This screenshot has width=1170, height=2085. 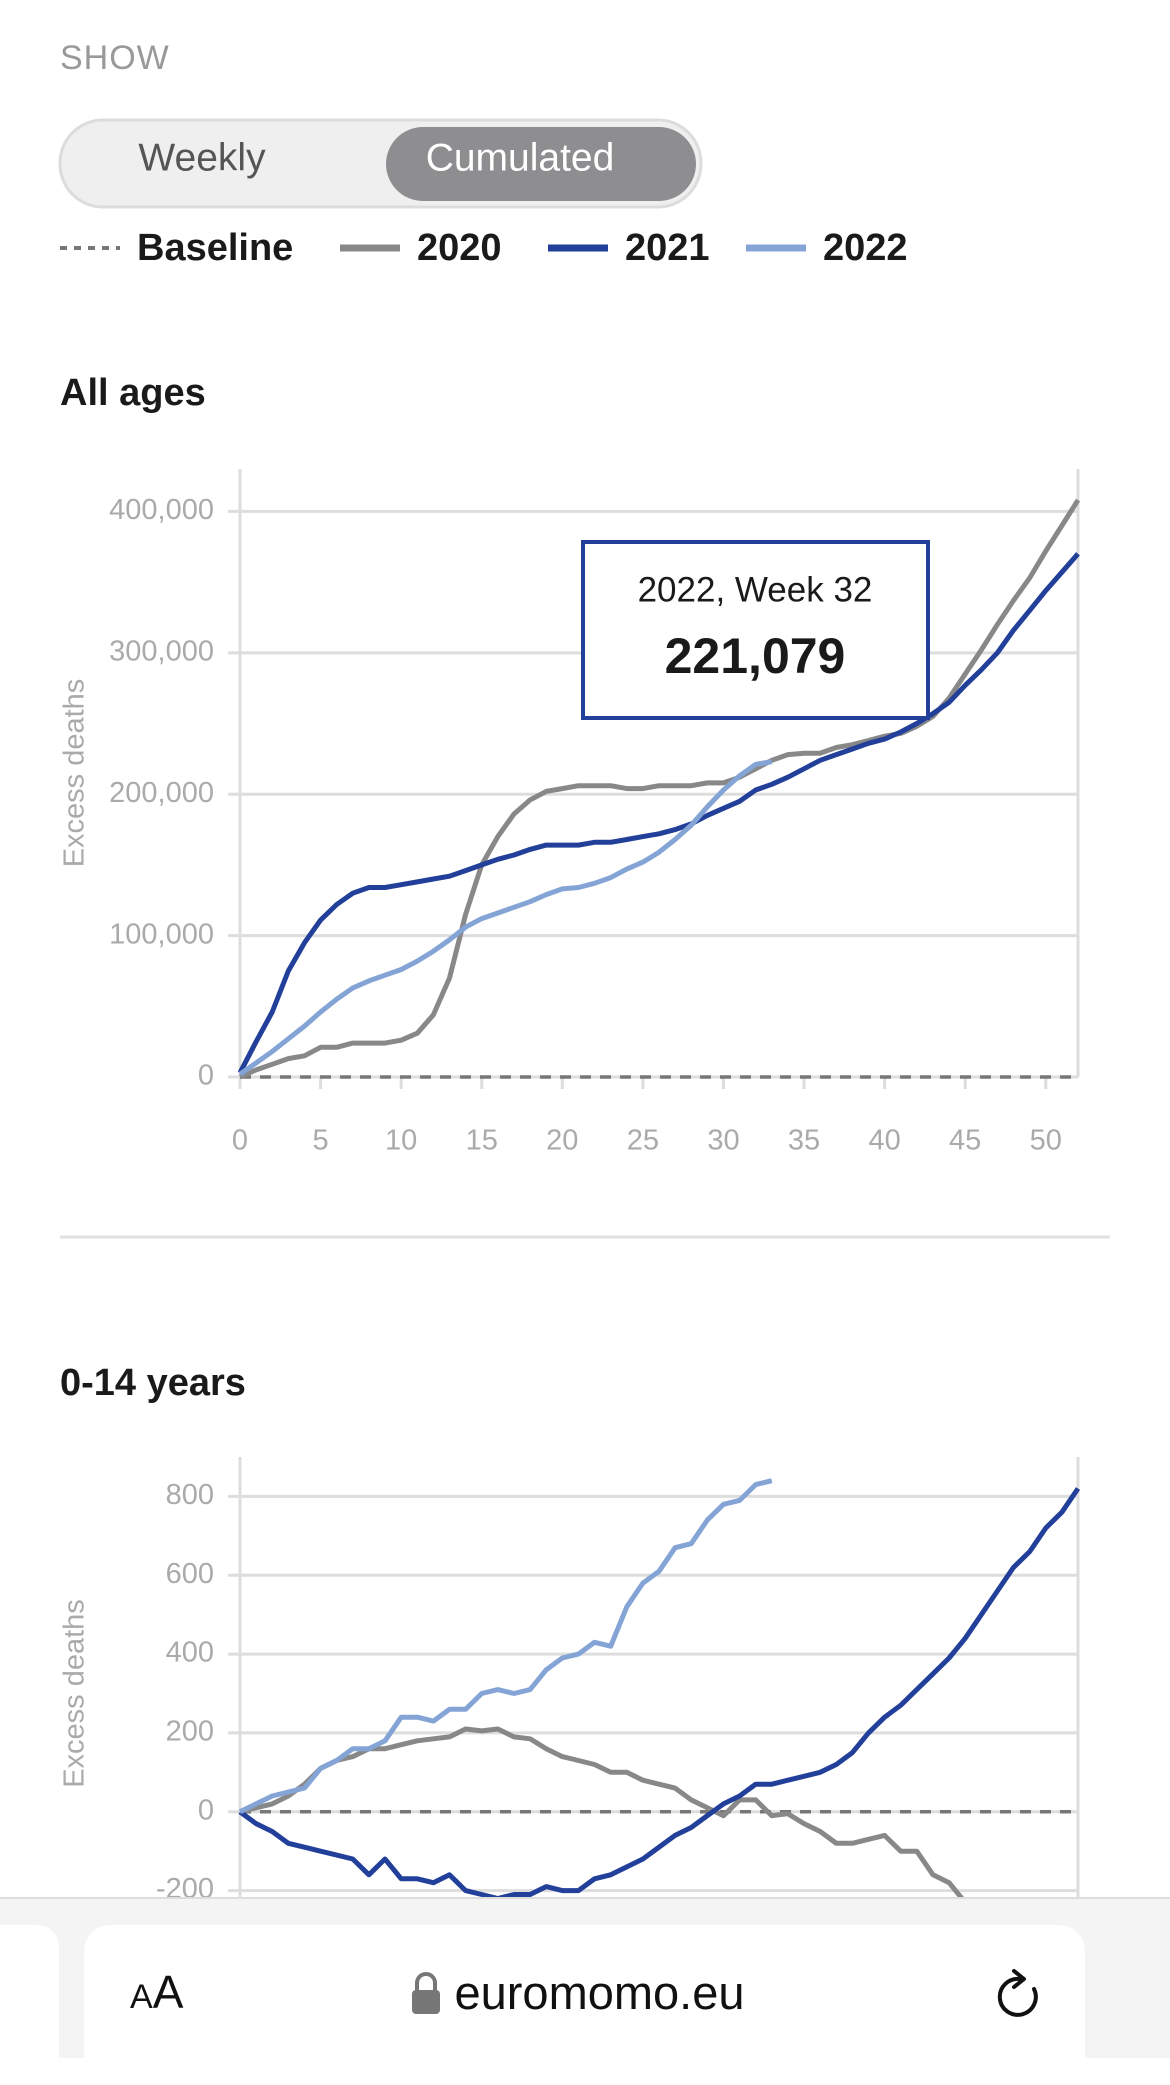 What do you see at coordinates (157, 1992) in the screenshot?
I see `text-size-button: AA` at bounding box center [157, 1992].